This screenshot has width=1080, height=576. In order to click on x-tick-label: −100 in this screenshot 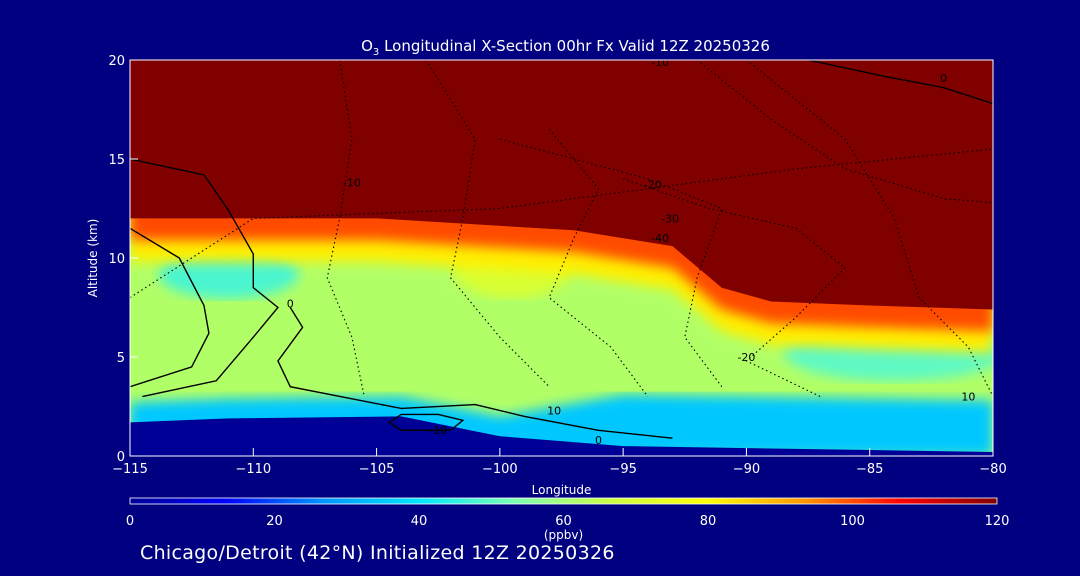, I will do `click(500, 469)`.